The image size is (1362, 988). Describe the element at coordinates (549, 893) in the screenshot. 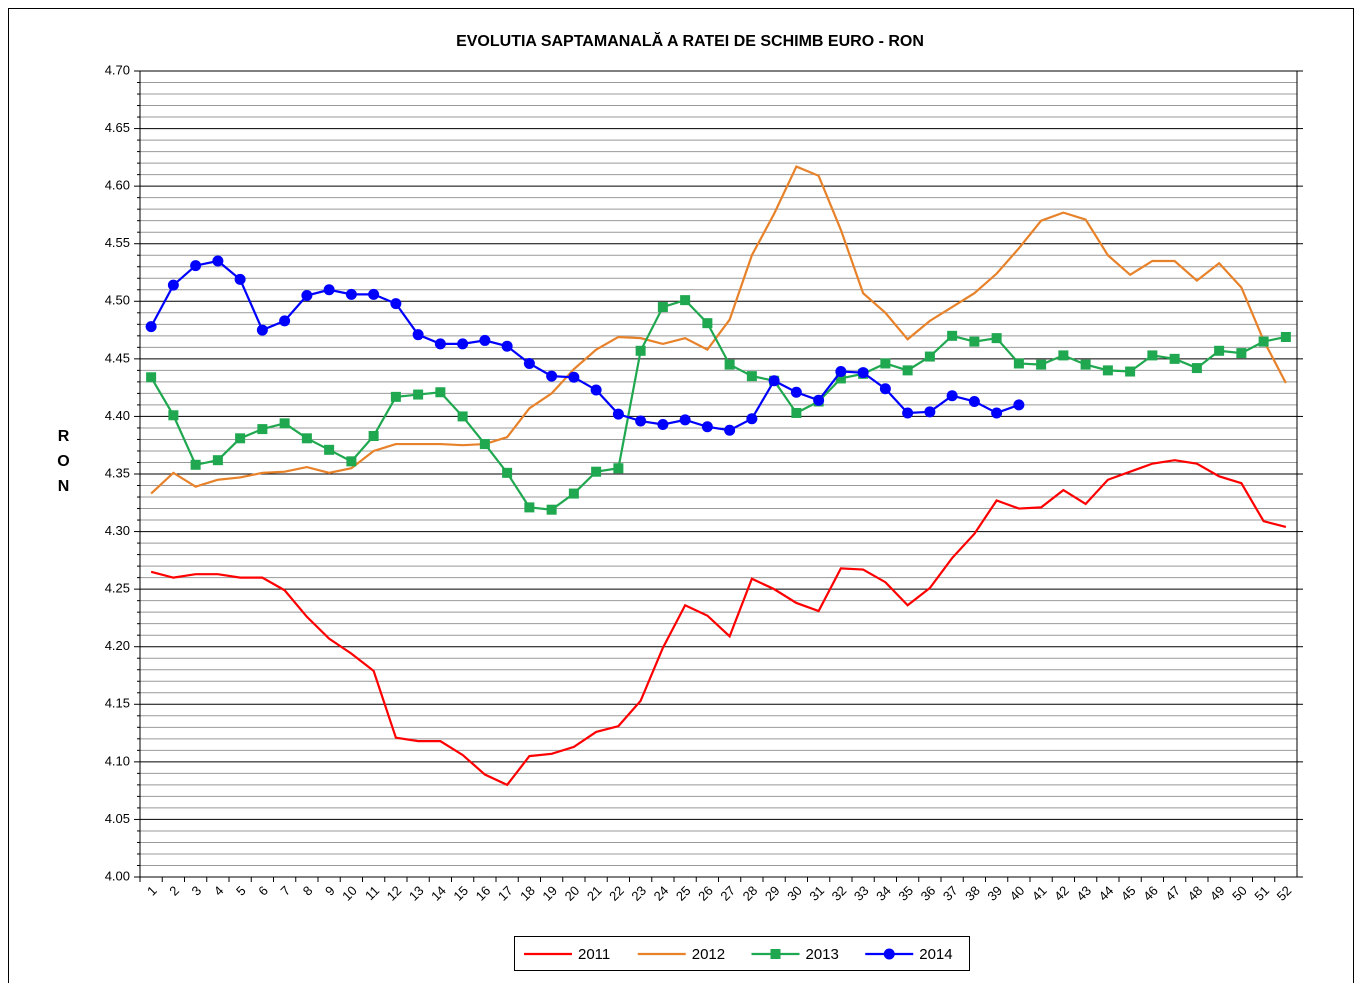

I see `x-tick-label: 19` at that location.